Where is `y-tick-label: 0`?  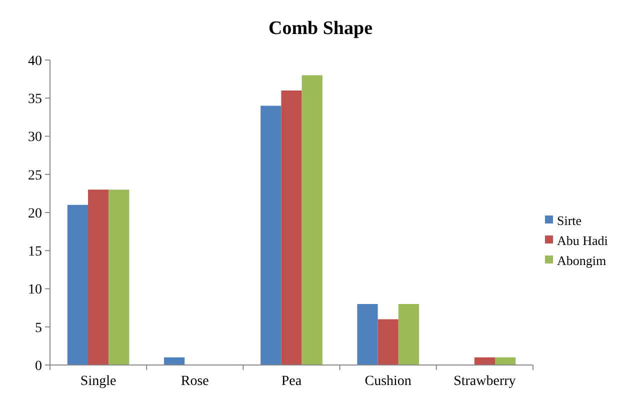 y-tick-label: 0 is located at coordinates (38, 366).